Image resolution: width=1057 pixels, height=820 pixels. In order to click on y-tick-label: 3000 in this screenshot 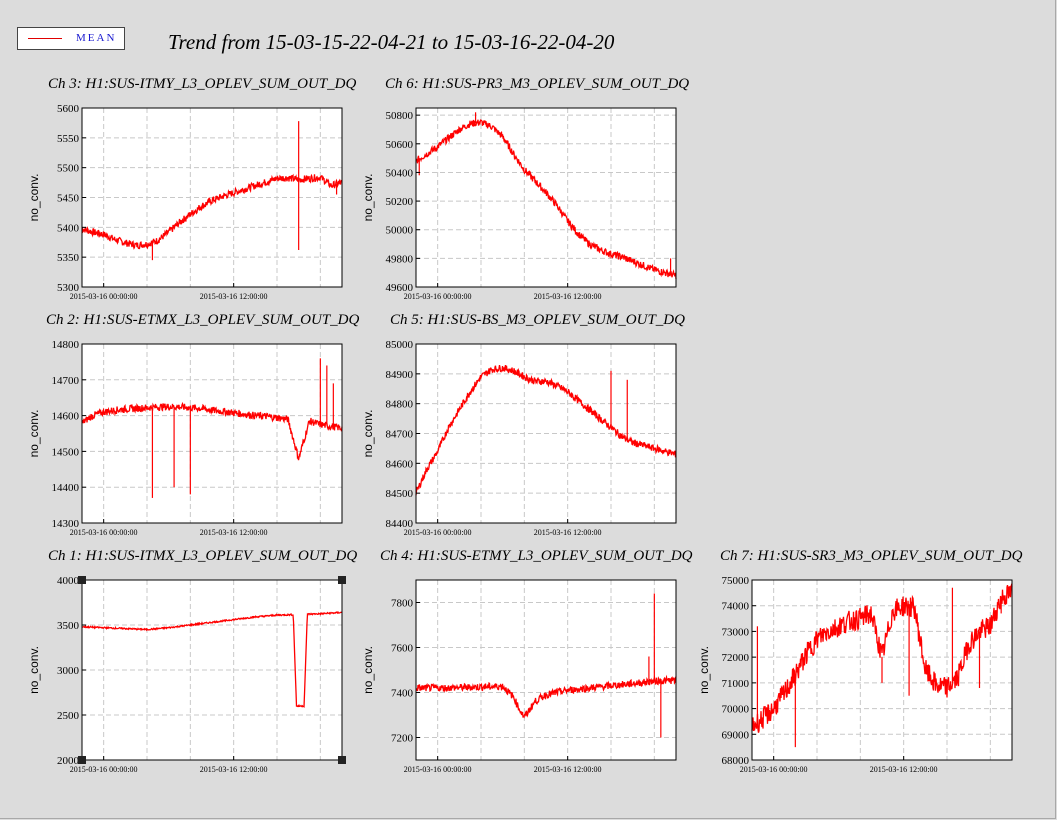, I will do `click(68, 671)`.